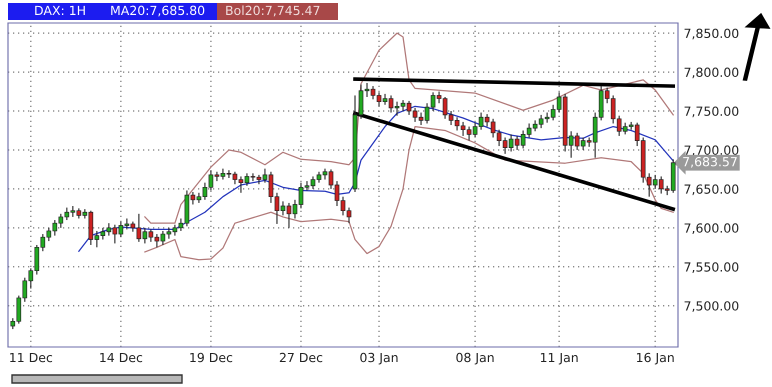  I want to click on text: Bol20:7,745.47, so click(273, 10).